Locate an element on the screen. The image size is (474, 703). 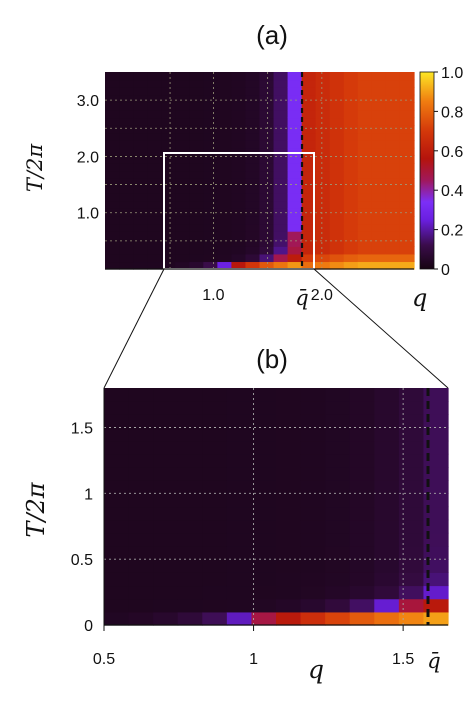
x-tick-label: 1.0 is located at coordinates (213, 295).